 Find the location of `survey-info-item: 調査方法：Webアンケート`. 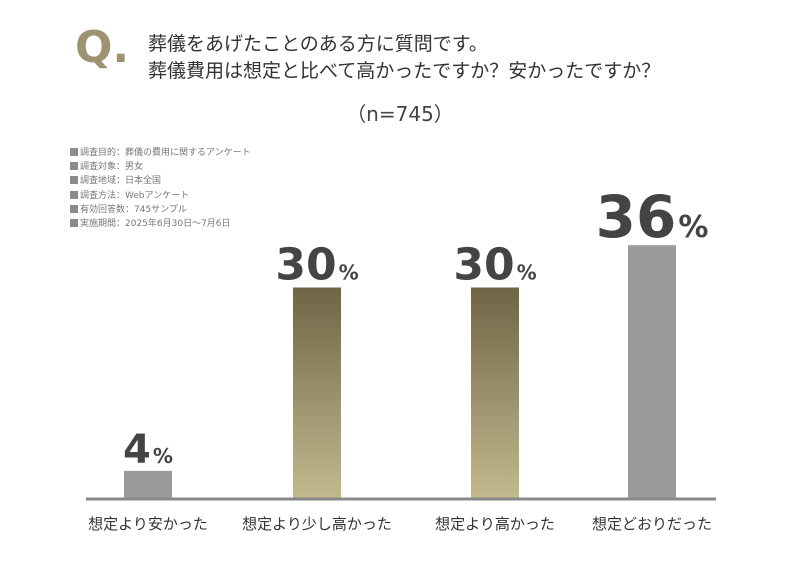

survey-info-item: 調査方法：Webアンケート is located at coordinates (160, 196).